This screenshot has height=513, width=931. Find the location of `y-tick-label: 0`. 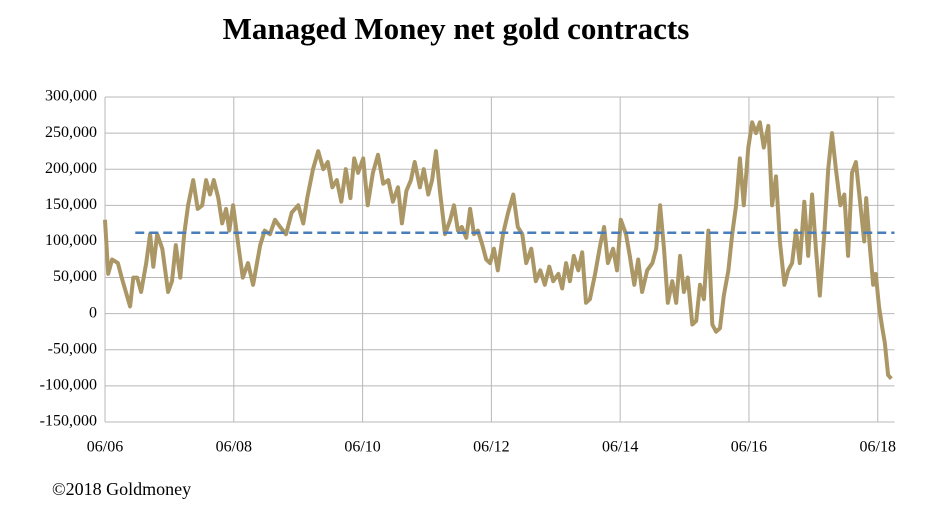

y-tick-label: 0 is located at coordinates (93, 312).